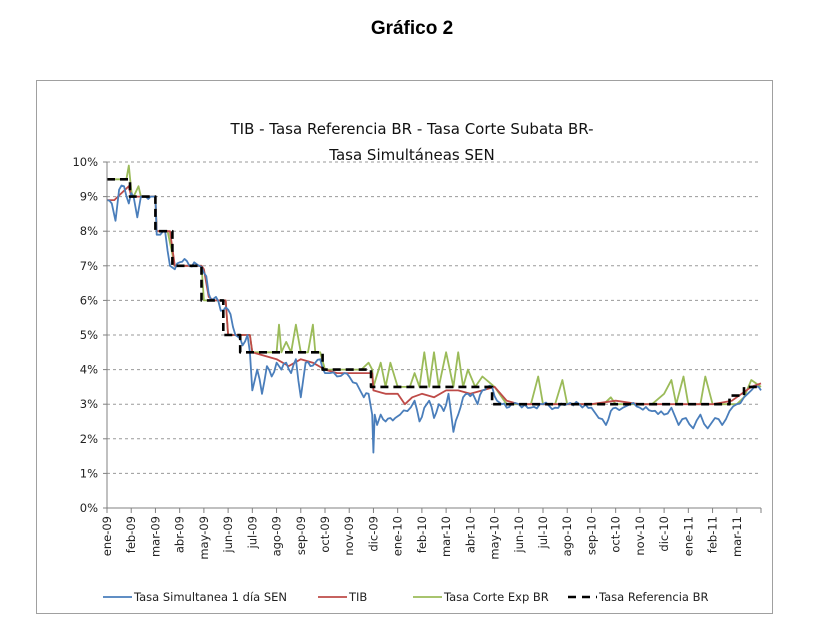  What do you see at coordinates (664, 534) in the screenshot?
I see `x-tick-label: dic-10` at bounding box center [664, 534].